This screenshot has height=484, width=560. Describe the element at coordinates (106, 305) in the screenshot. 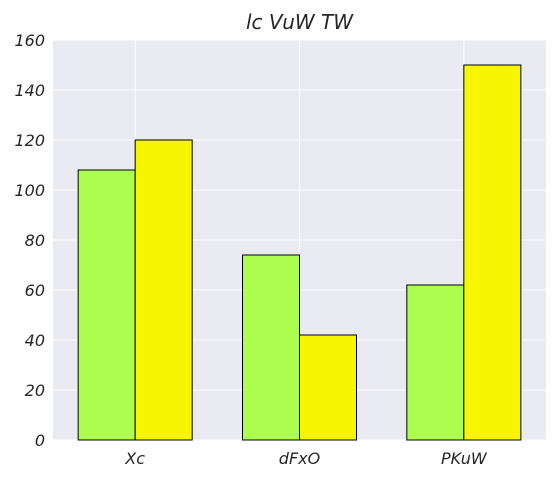

I see `bar-series-1-Xc` at that location.